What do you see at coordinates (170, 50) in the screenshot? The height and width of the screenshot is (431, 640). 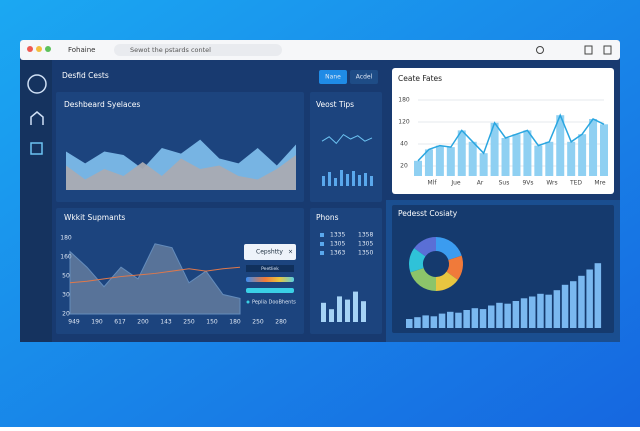 I see `search-text: Sewot the pstards contel` at bounding box center [170, 50].